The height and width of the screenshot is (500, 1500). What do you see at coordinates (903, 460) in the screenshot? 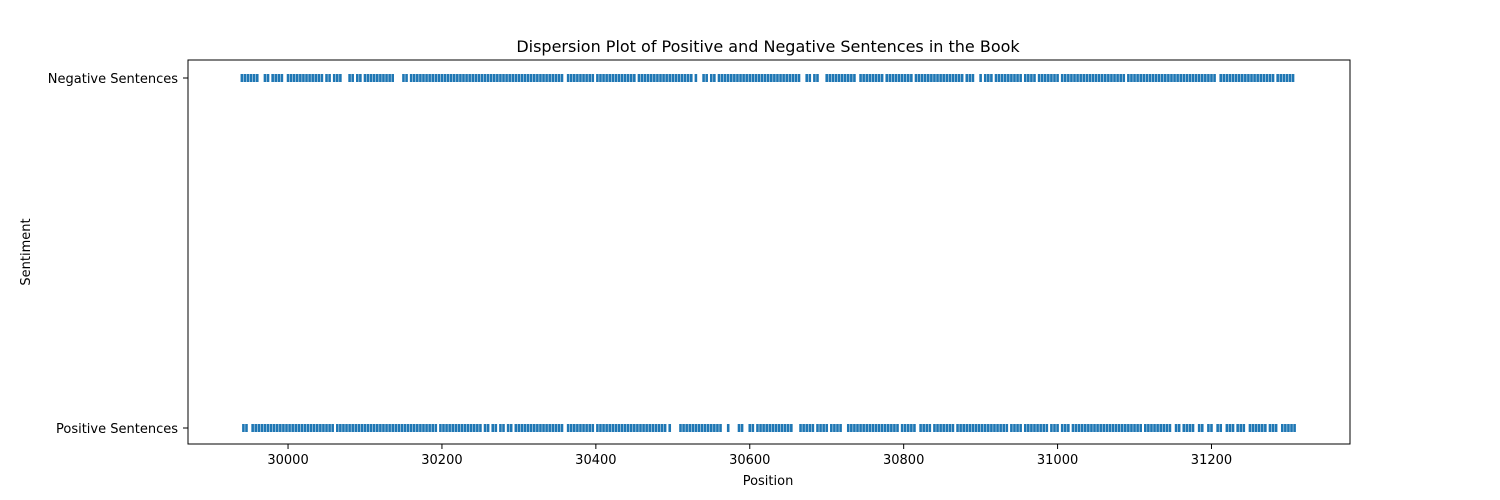
I see `x-tick-label: 30800` at bounding box center [903, 460].